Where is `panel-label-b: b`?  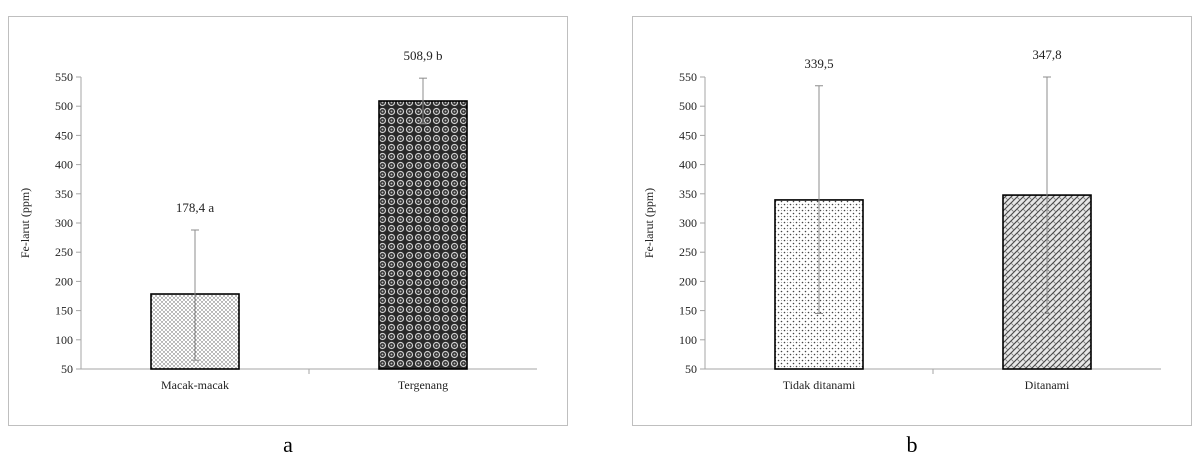 panel-label-b: b is located at coordinates (912, 444).